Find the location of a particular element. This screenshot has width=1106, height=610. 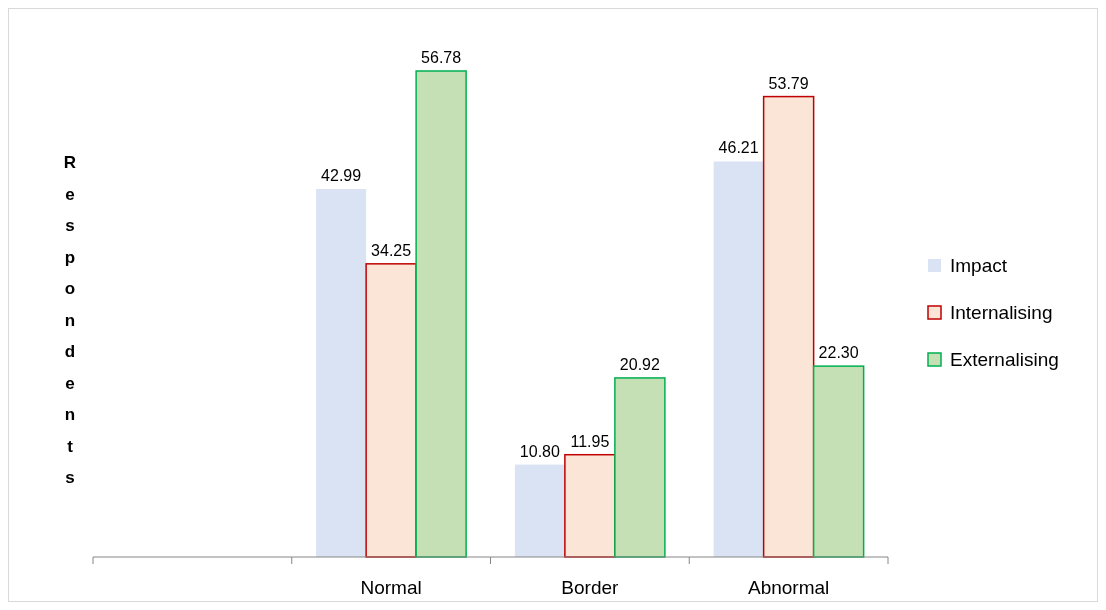

text: Respondents is located at coordinates (70, 320).